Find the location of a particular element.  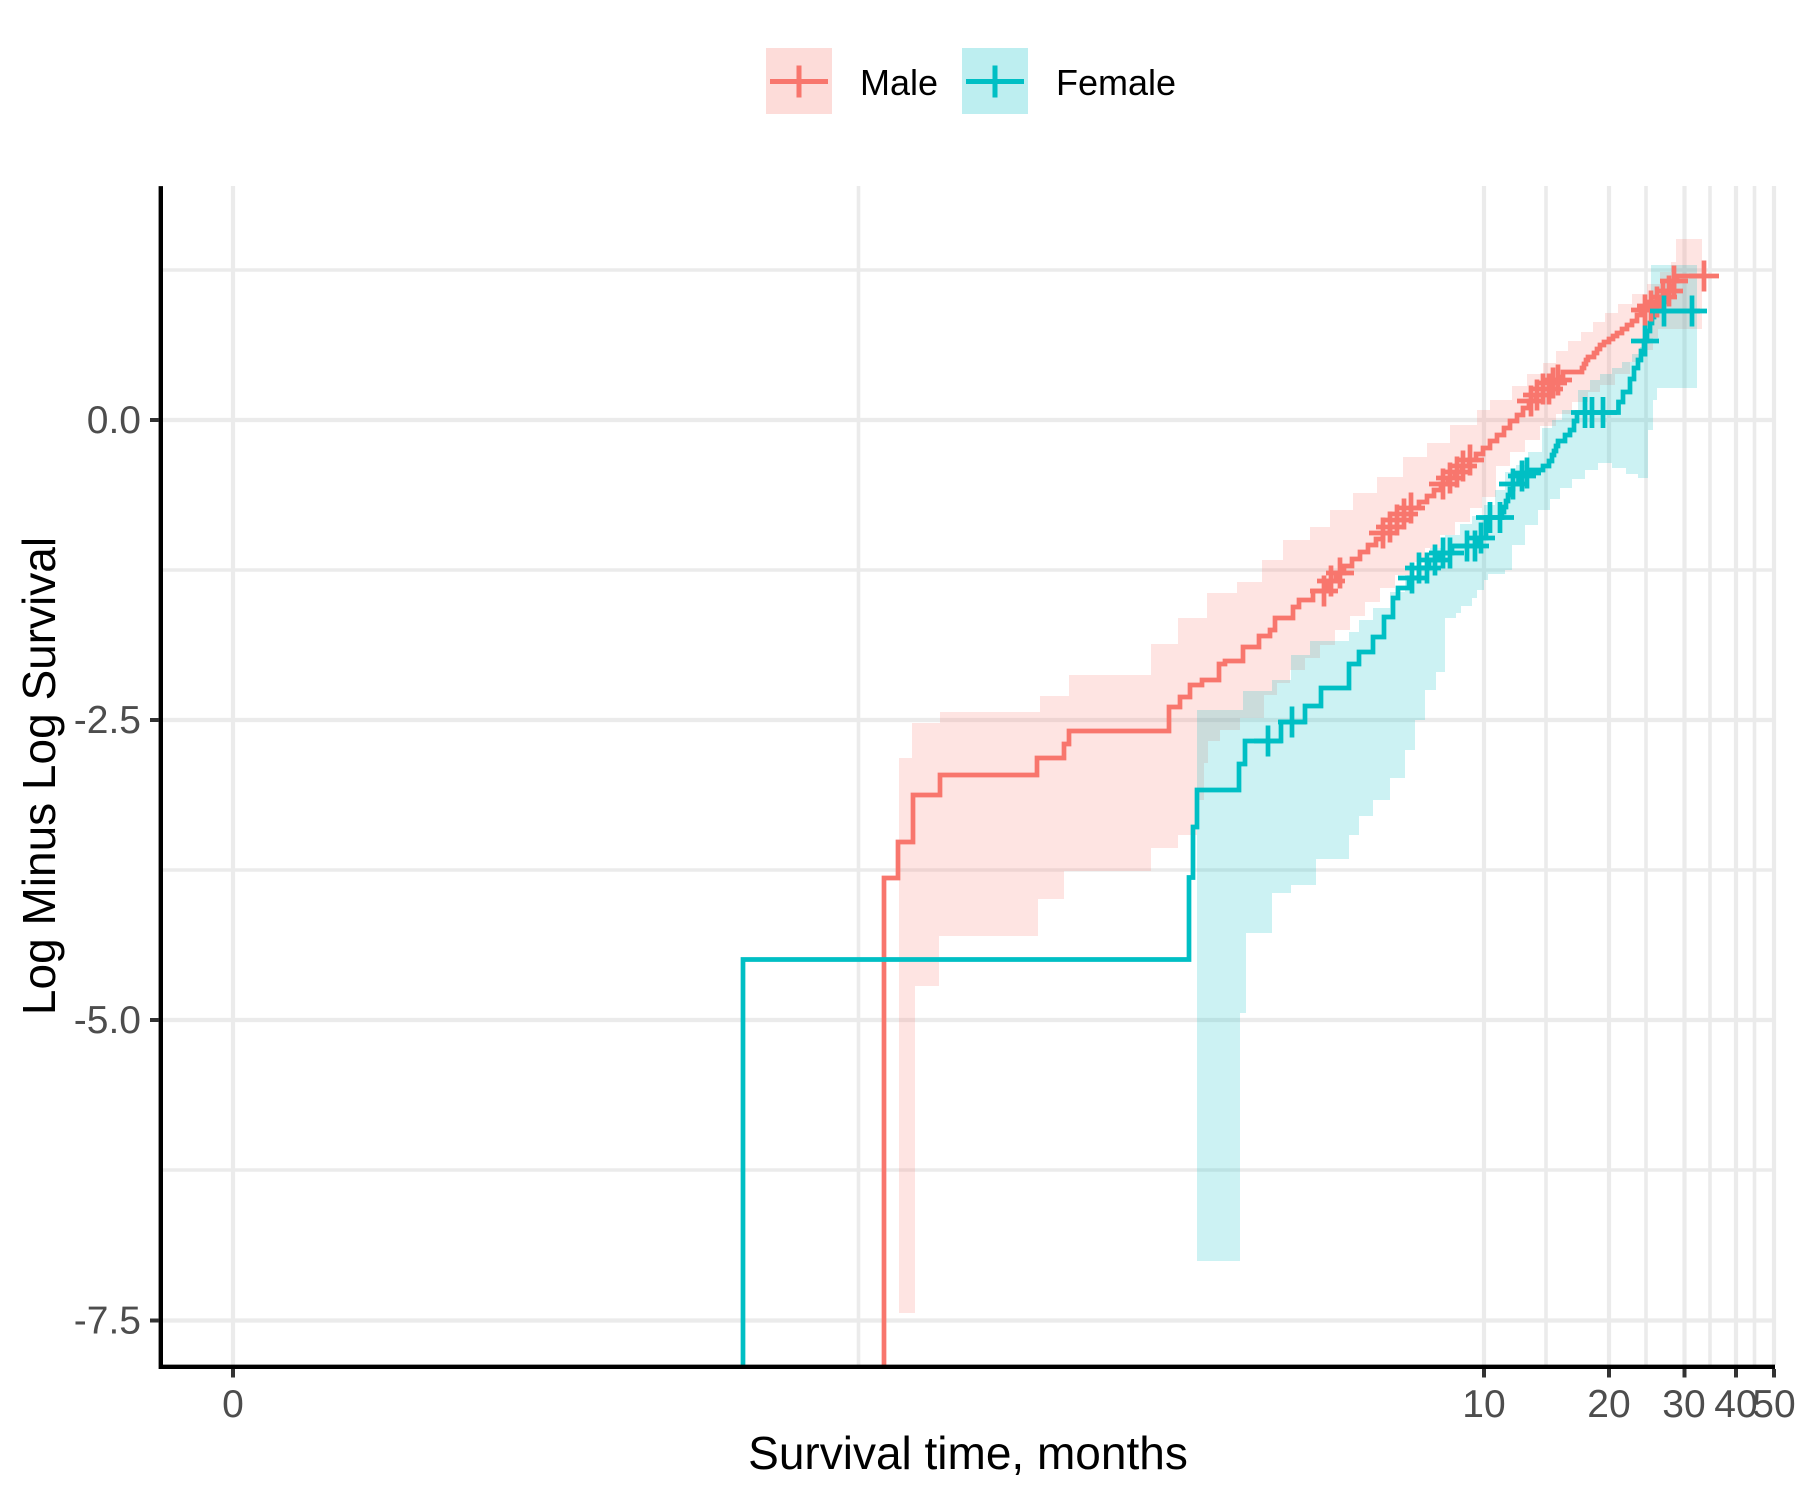

svg-text: Female is located at coordinates (1116, 82).